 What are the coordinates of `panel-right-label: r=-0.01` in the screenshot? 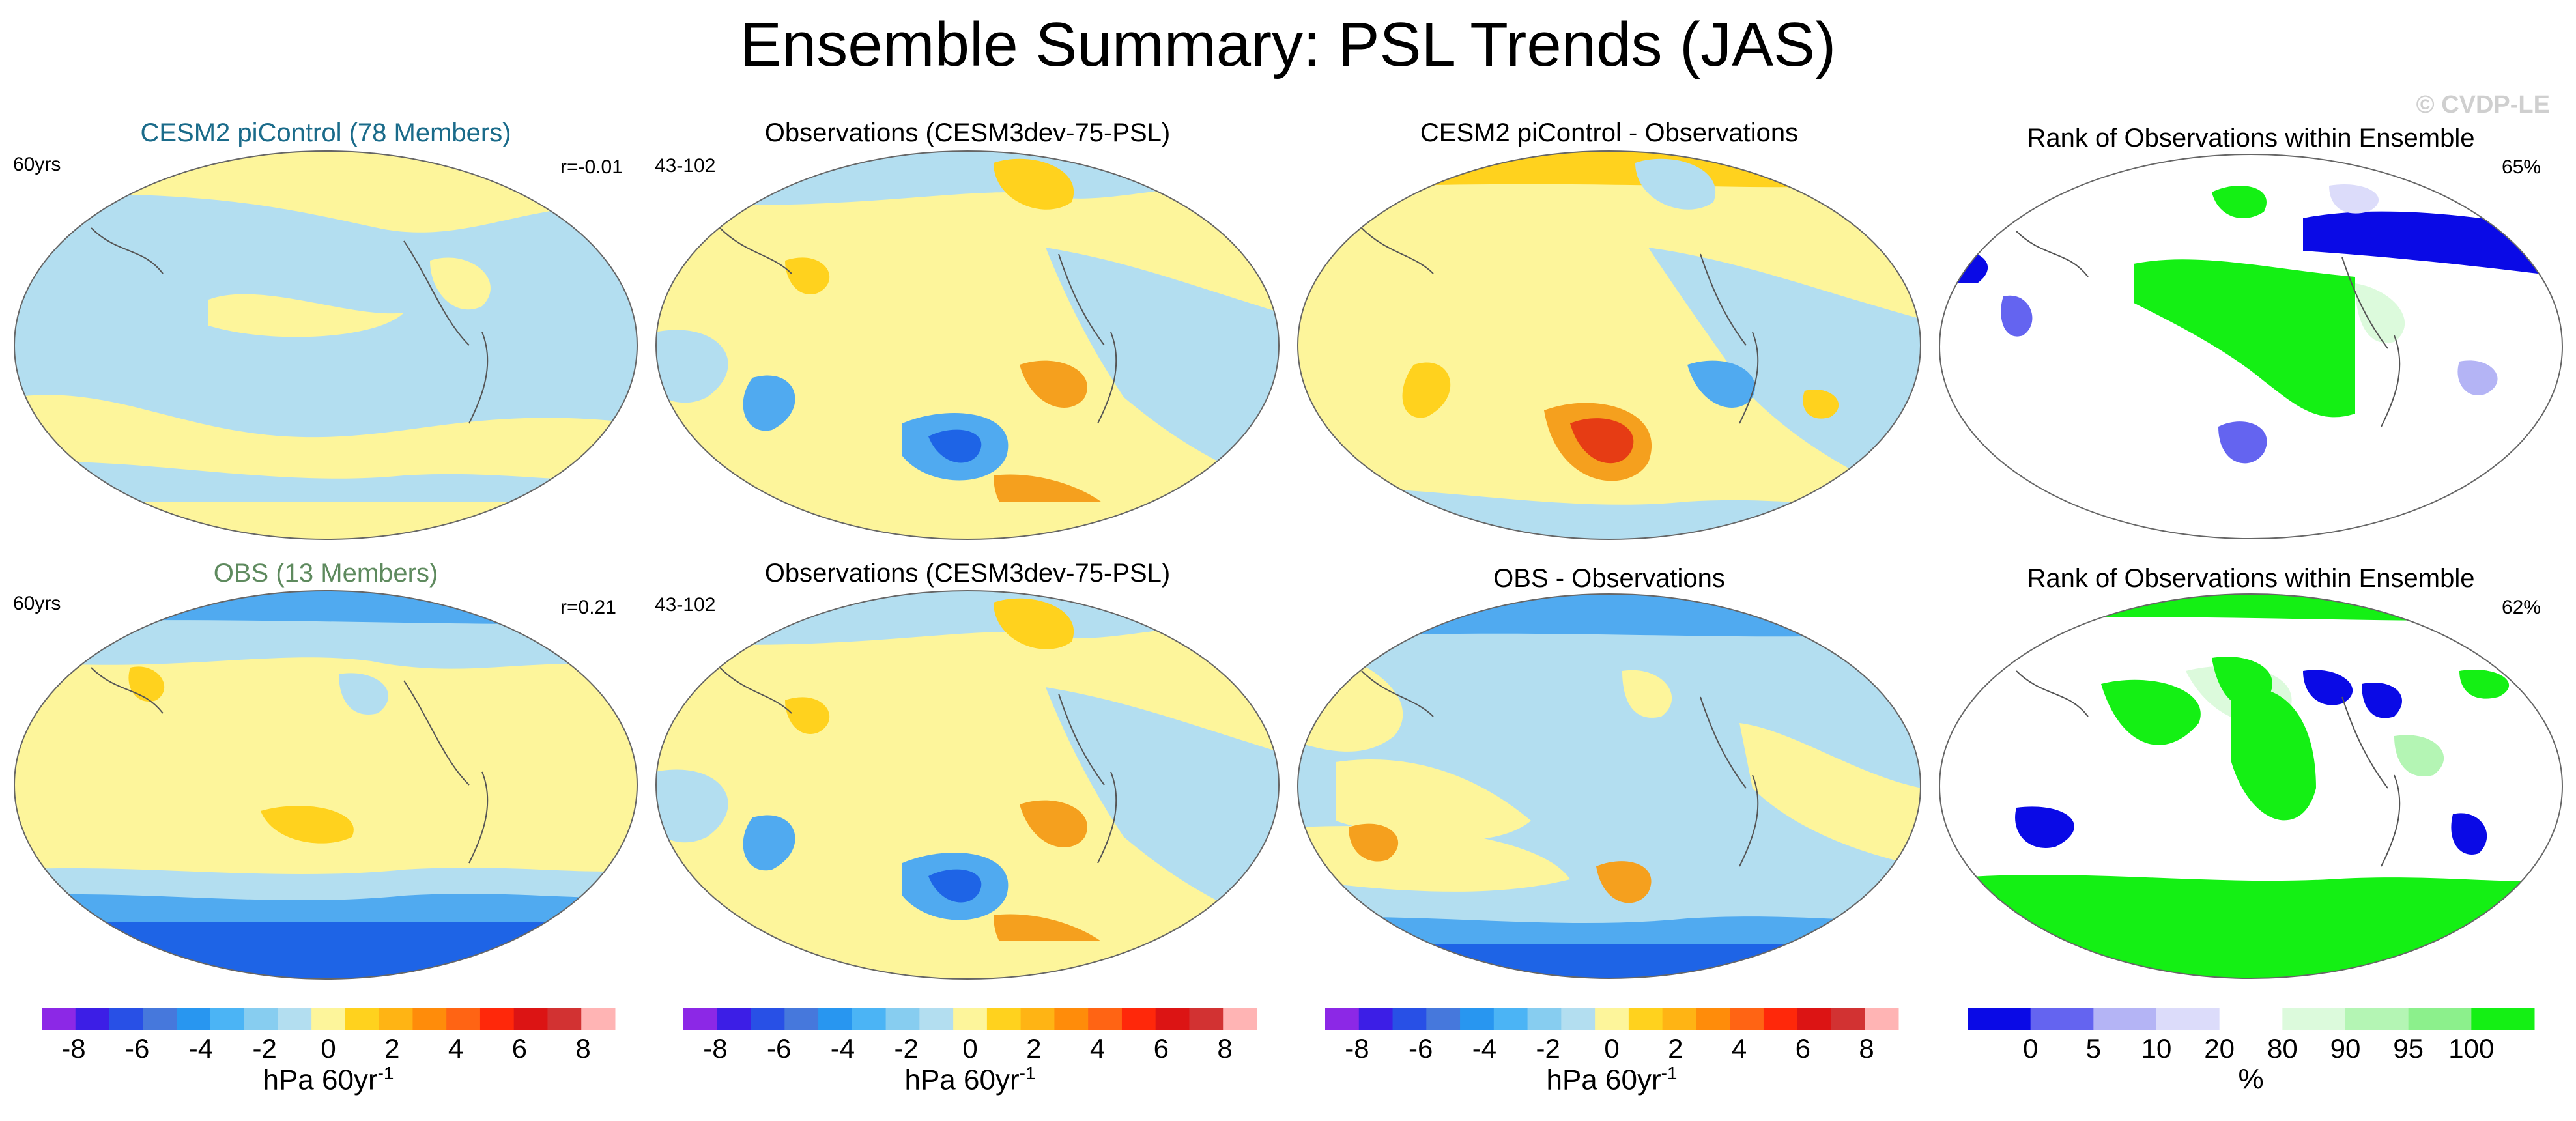 It's located at (591, 167).